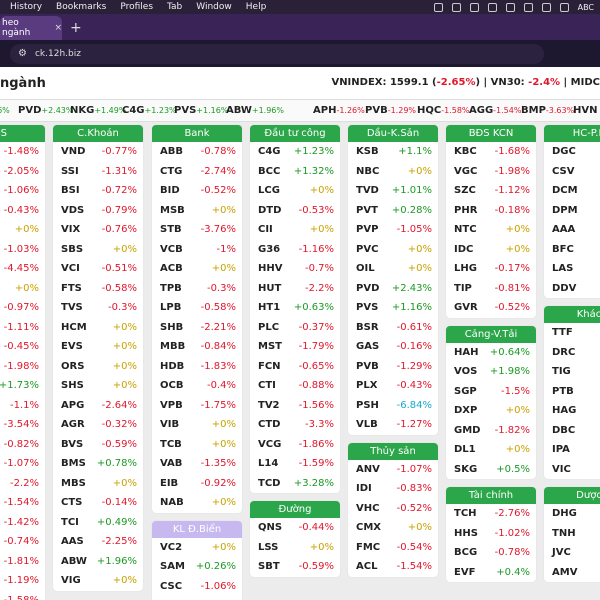 The height and width of the screenshot is (600, 600). Describe the element at coordinates (393, 152) in the screenshot. I see `stock-row: KSB +1.1%` at that location.